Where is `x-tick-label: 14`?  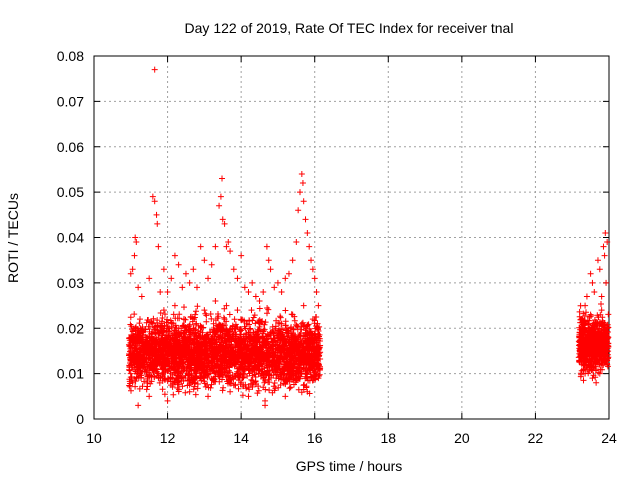
x-tick-label: 14 is located at coordinates (241, 438).